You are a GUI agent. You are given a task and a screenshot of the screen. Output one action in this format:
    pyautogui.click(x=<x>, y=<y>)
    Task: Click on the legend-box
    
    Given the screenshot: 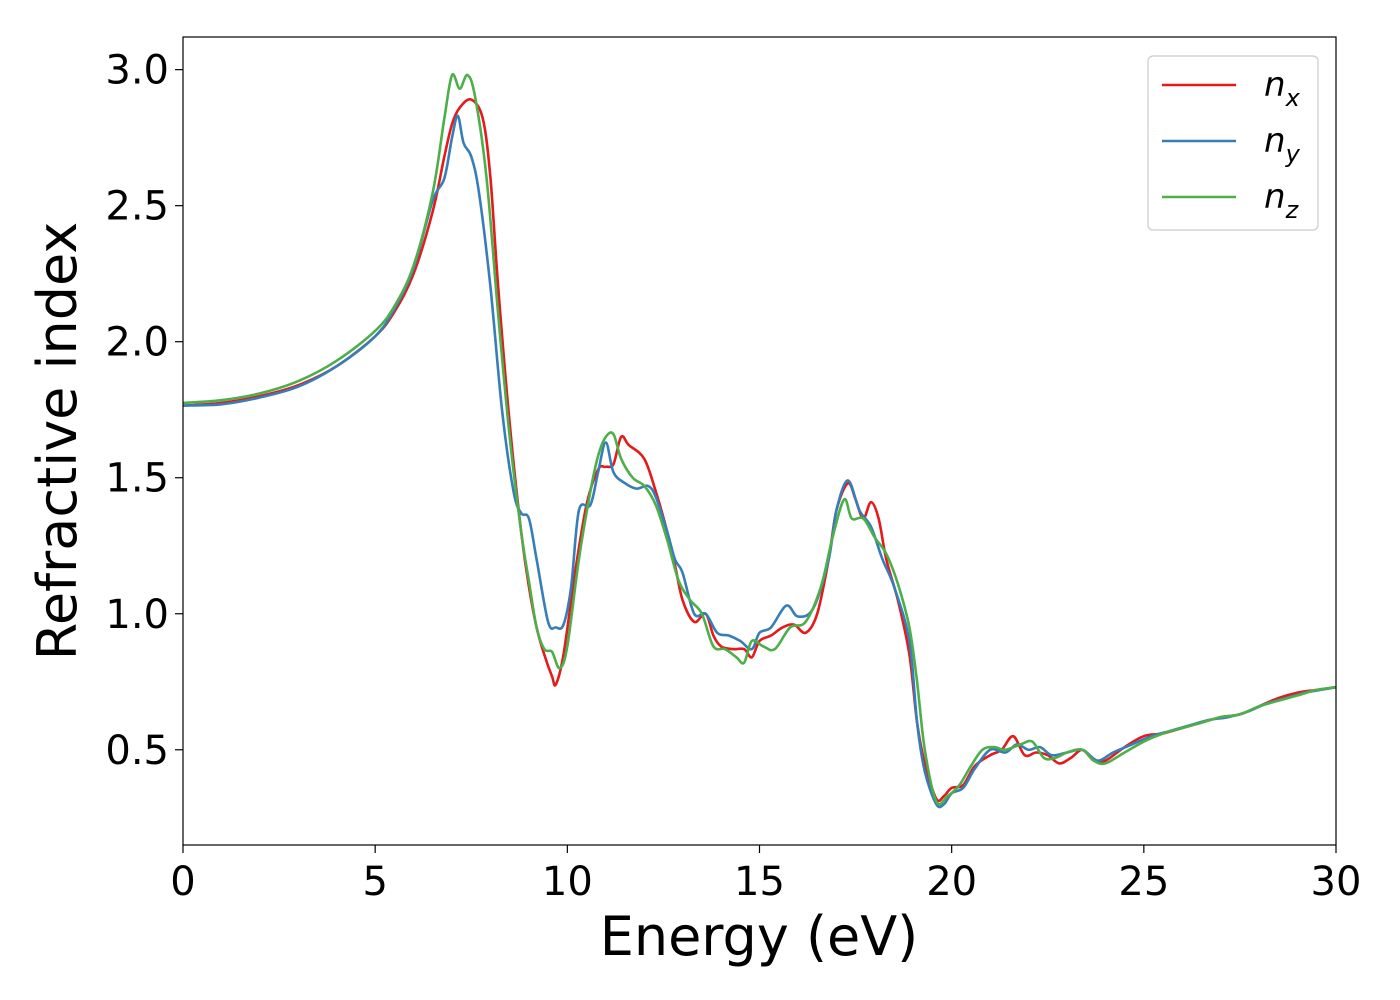 What is the action you would take?
    pyautogui.click(x=1233, y=143)
    